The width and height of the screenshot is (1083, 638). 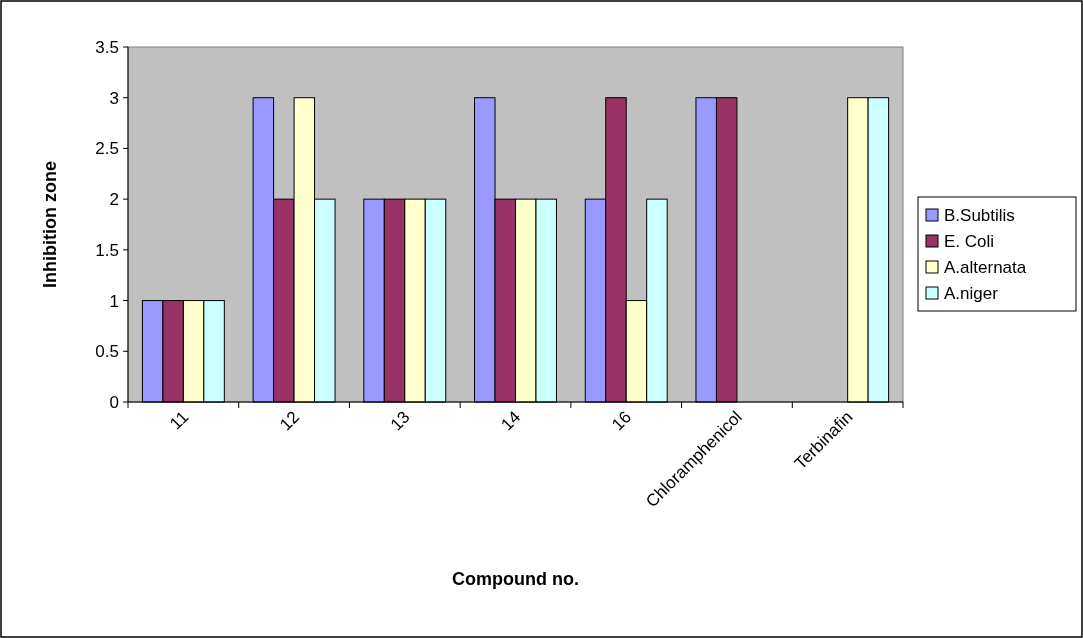 I want to click on legend-label: B.Subtilis, so click(x=979, y=215).